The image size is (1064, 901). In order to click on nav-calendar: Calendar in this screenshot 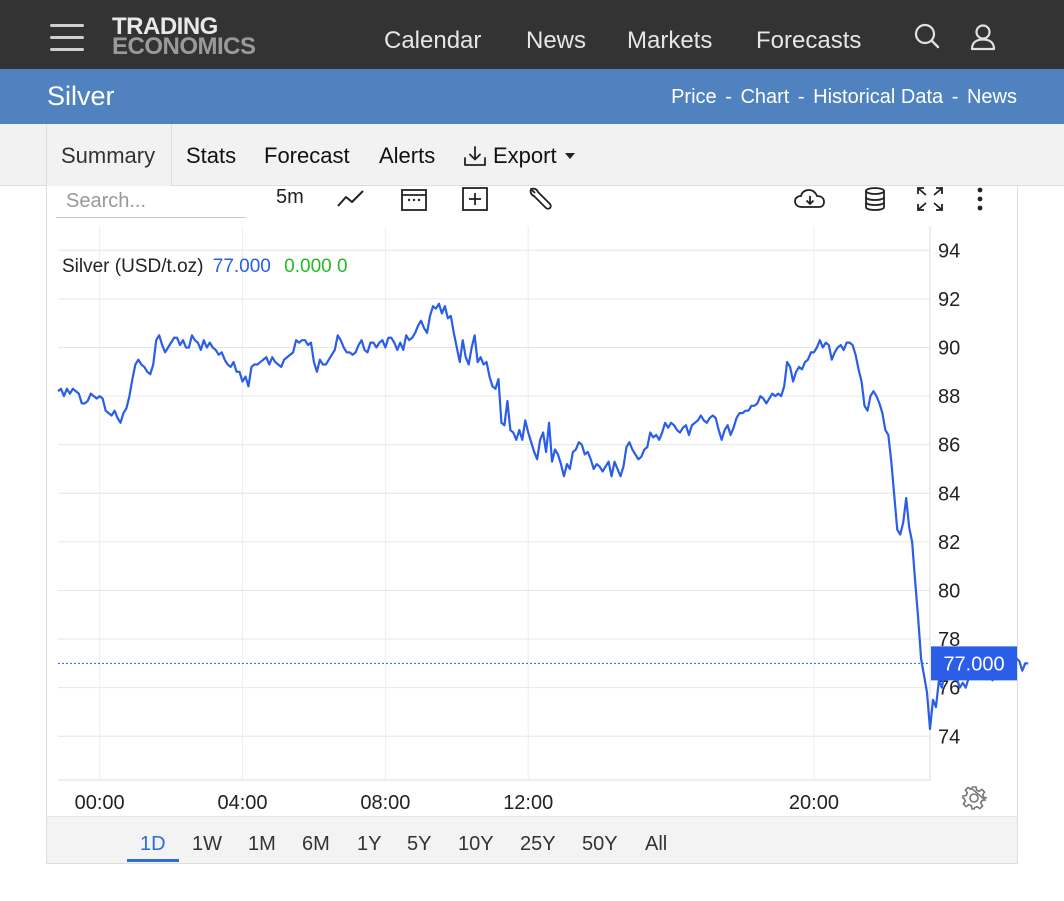, I will do `click(433, 40)`.